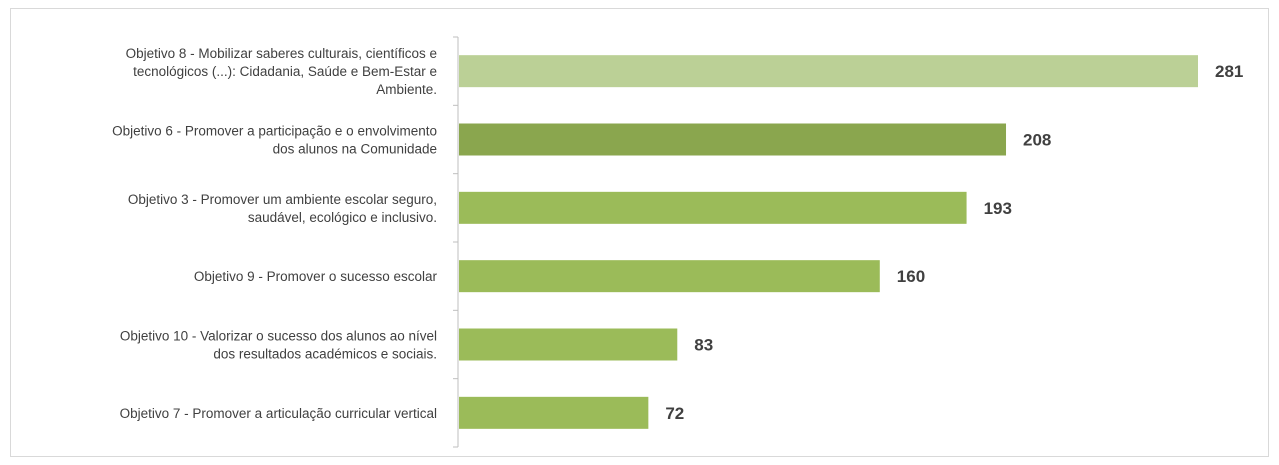  Describe the element at coordinates (406, 89) in the screenshot. I see `category-label-line: Ambiente.` at that location.